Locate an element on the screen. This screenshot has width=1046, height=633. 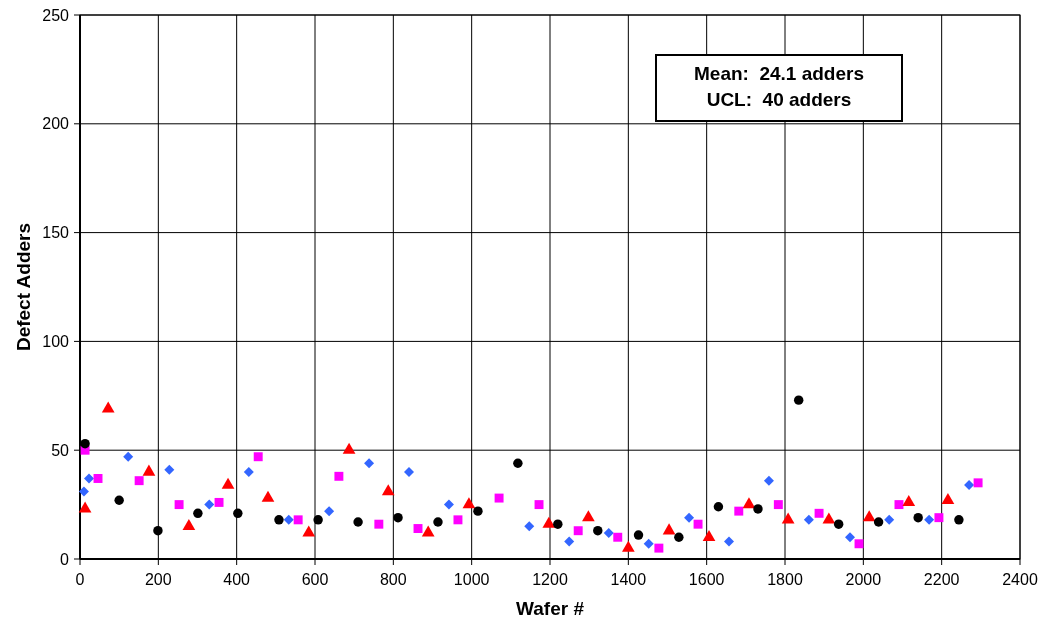
x-tick-label: 1600 is located at coordinates (706, 579).